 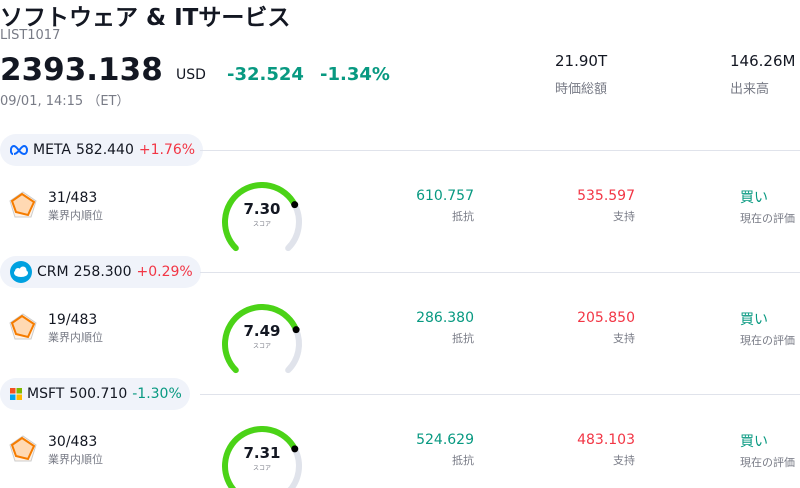 What do you see at coordinates (167, 150) in the screenshot?
I see `stock-change: +1.76%` at bounding box center [167, 150].